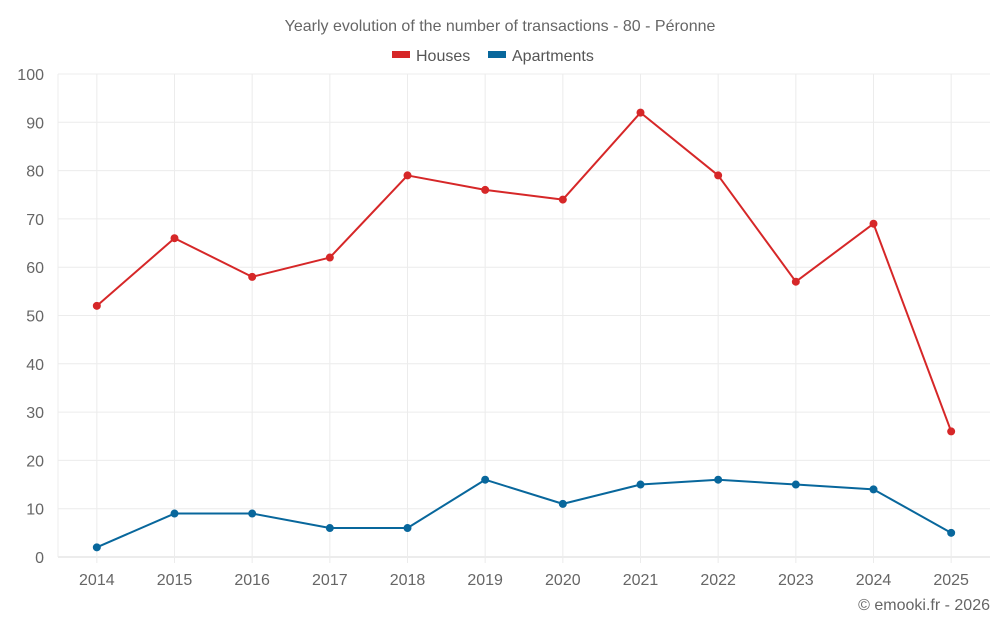 The width and height of the screenshot is (1000, 625). What do you see at coordinates (330, 580) in the screenshot?
I see `x-tick-label: 2017` at bounding box center [330, 580].